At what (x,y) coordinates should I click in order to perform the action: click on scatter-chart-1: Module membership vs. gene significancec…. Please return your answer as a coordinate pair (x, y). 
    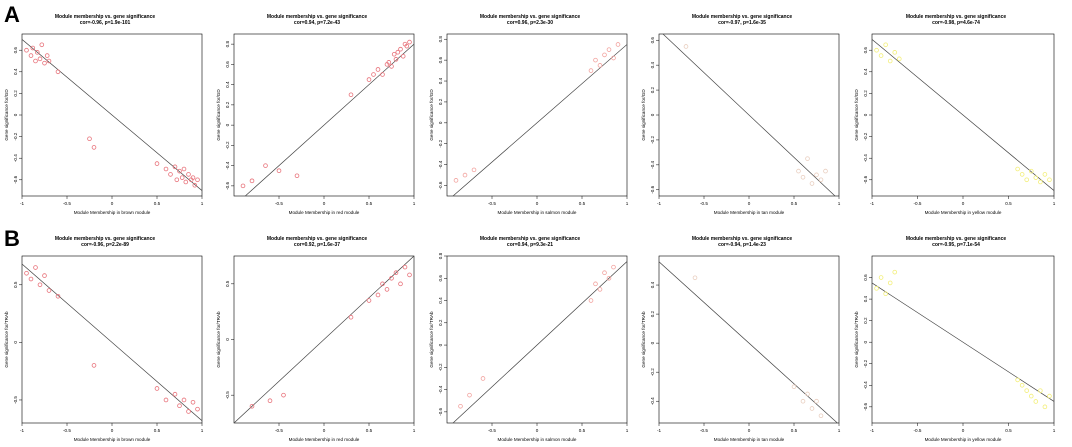
    Looking at the image, I should click on (104, 114).